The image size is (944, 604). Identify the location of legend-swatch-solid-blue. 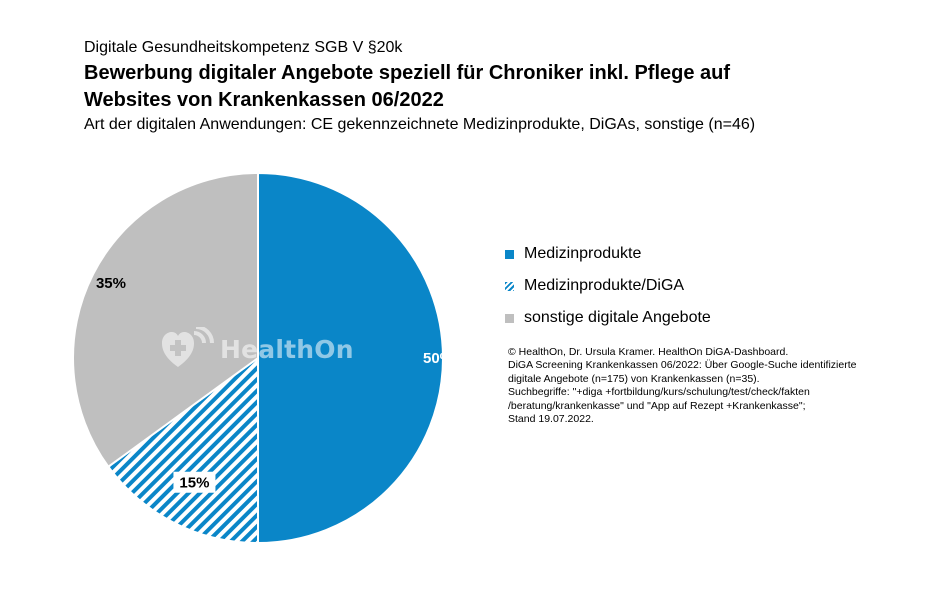
(509, 254).